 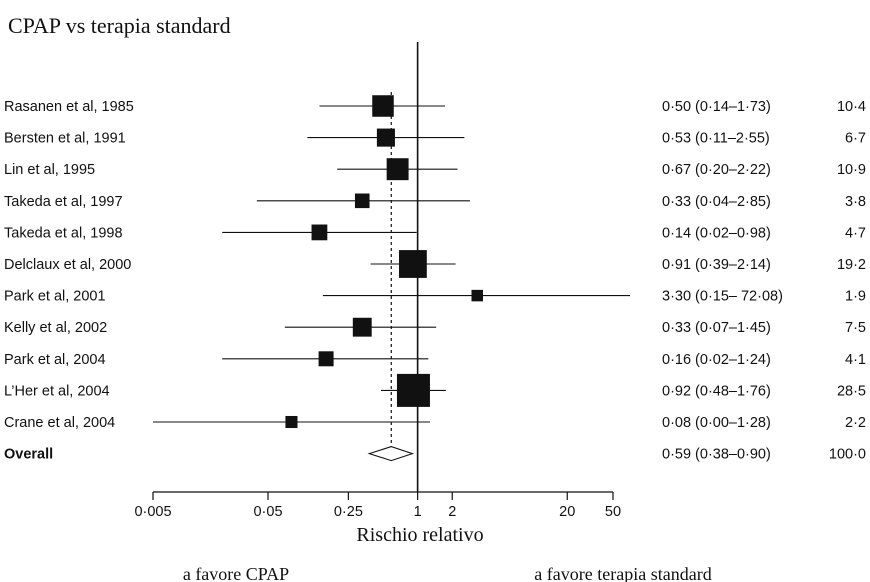 What do you see at coordinates (716, 139) in the screenshot?
I see `effect-ci-label: 0·53 (0·11–2·55)` at bounding box center [716, 139].